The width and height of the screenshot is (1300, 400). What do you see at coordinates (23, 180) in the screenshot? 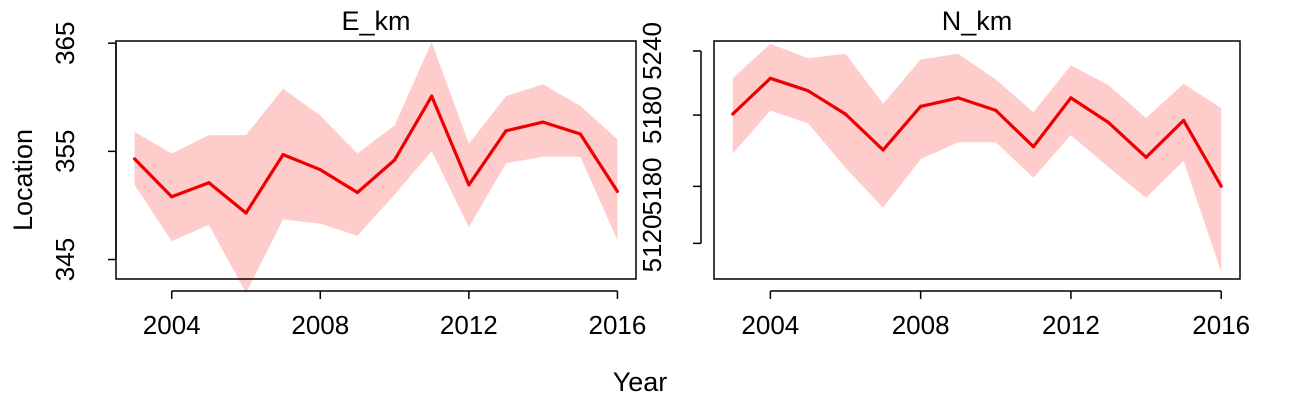
I see `y-axis-label: Location` at bounding box center [23, 180].